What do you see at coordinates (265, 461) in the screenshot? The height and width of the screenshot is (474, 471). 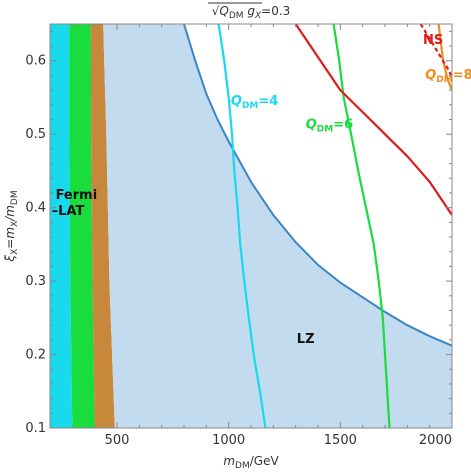 I see `xlabel-unit: /GeV` at bounding box center [265, 461].